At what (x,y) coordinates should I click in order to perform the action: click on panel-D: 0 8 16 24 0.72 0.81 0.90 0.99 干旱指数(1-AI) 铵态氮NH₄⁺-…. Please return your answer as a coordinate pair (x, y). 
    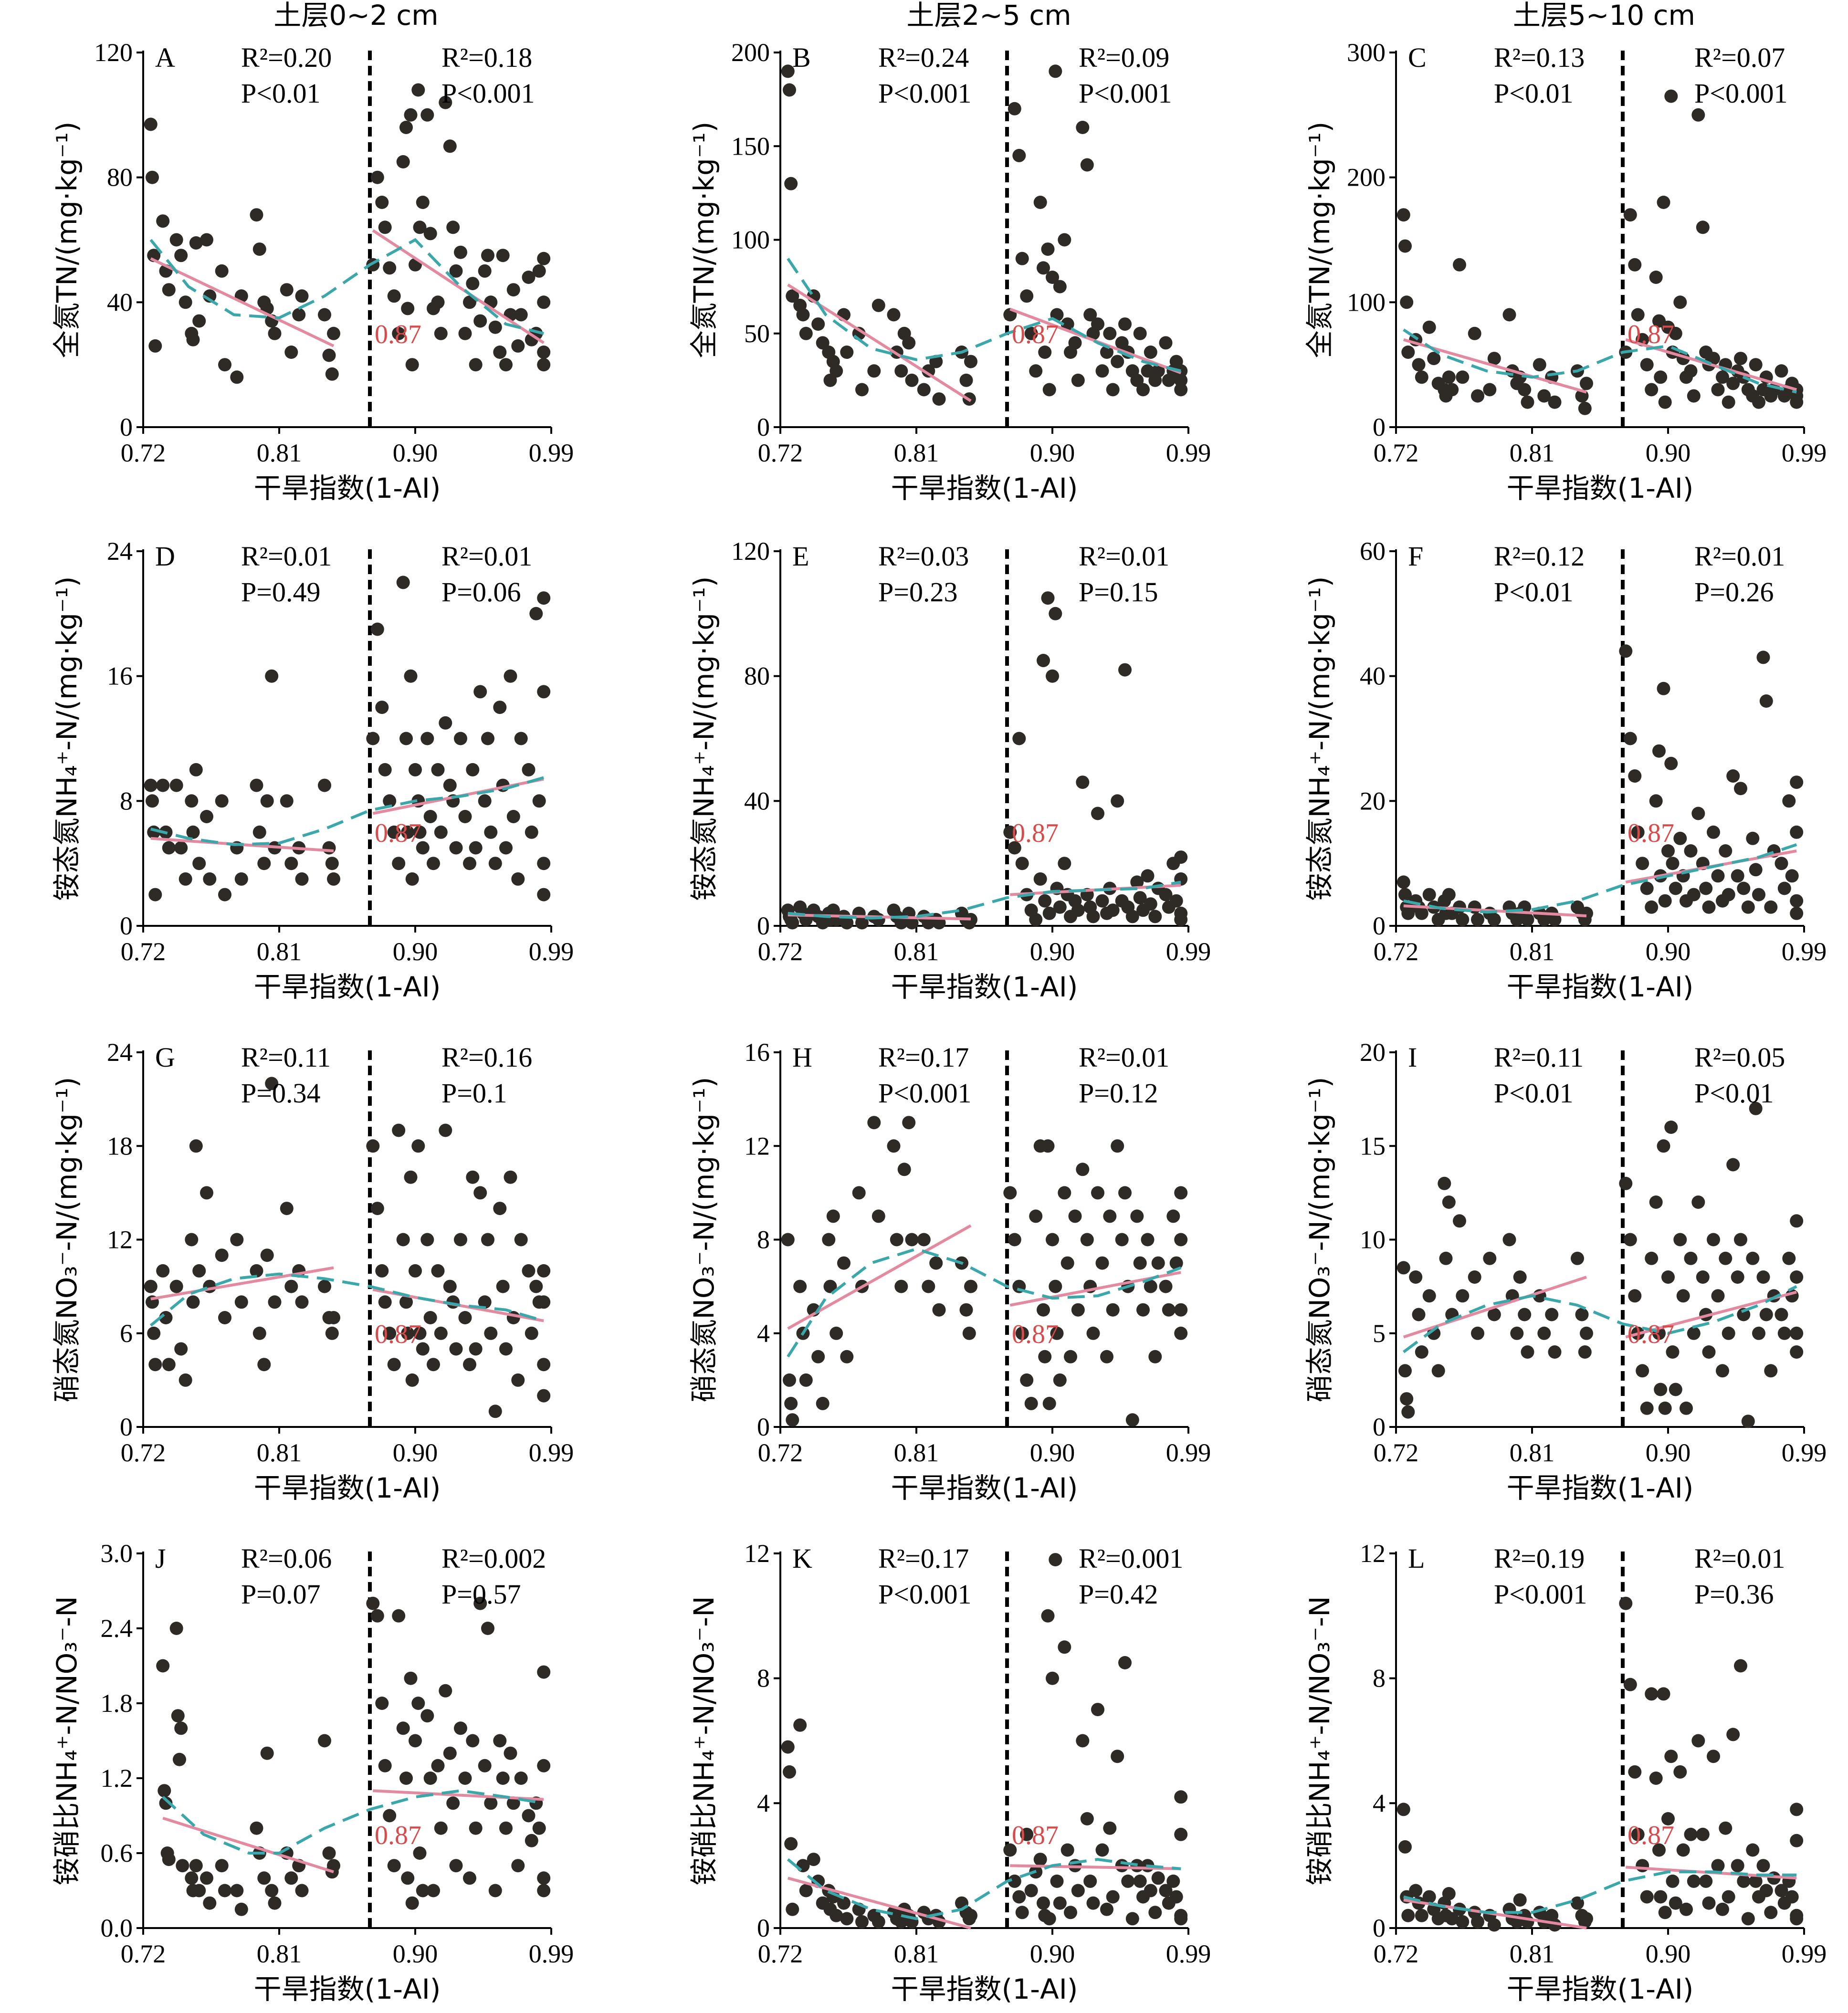
    Looking at the image, I should click on (313, 770).